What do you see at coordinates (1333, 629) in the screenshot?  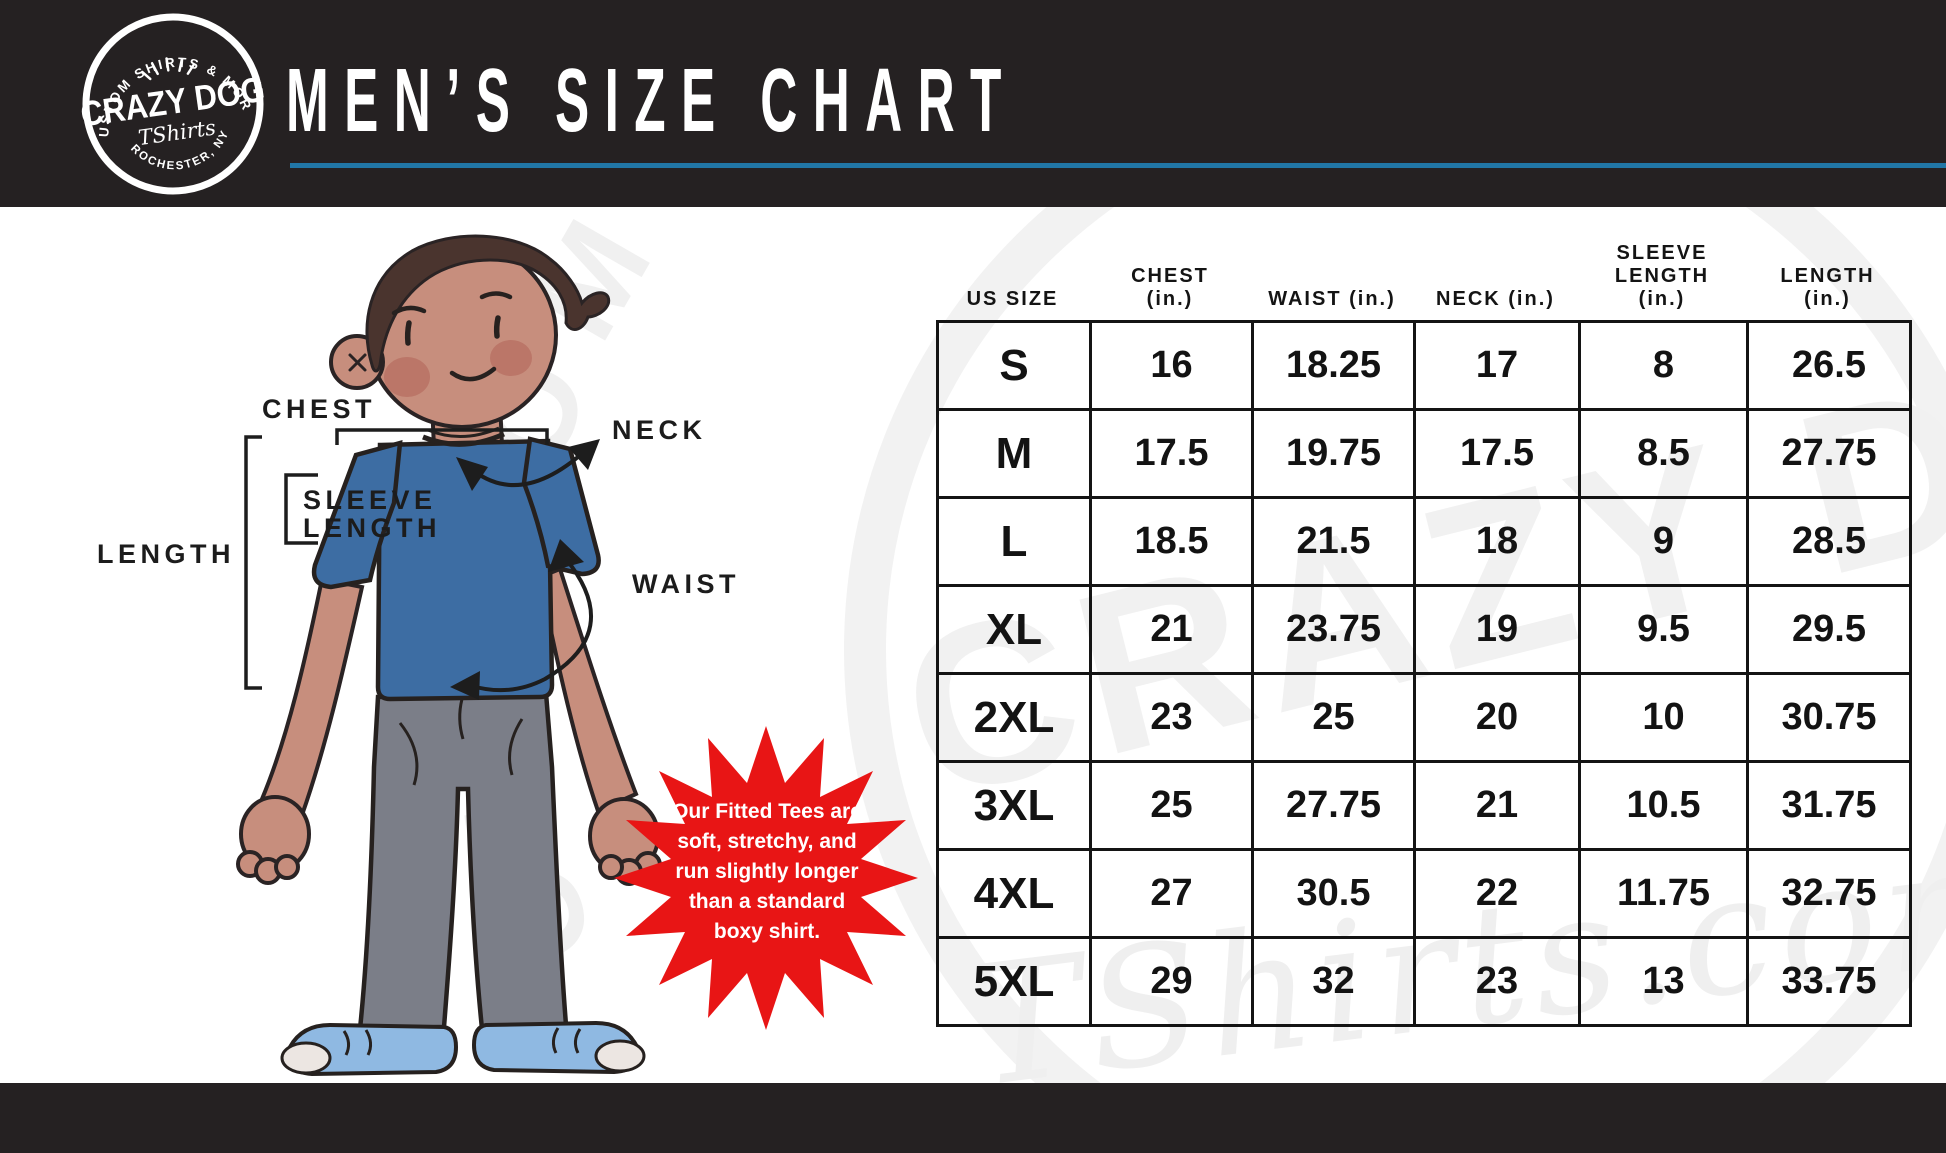 I see `cell-waist: 23.75` at bounding box center [1333, 629].